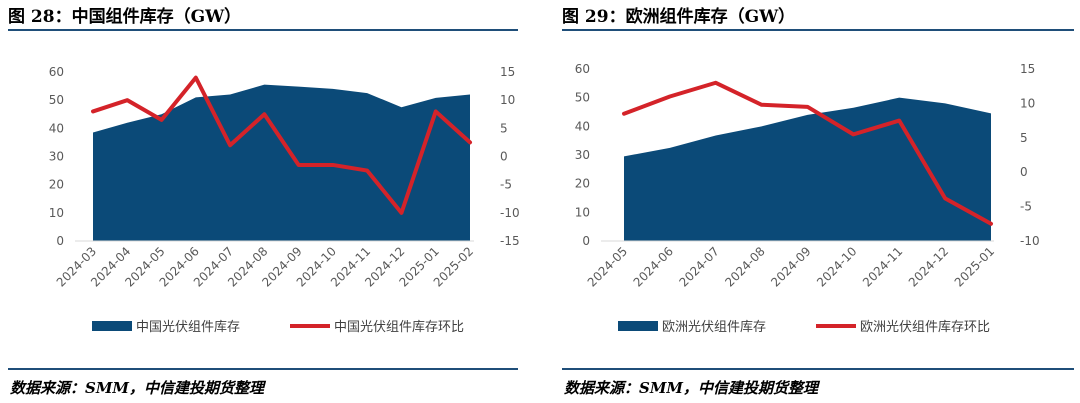 The width and height of the screenshot is (1080, 403). I want to click on china-left-tick-label: 30, so click(56, 157).